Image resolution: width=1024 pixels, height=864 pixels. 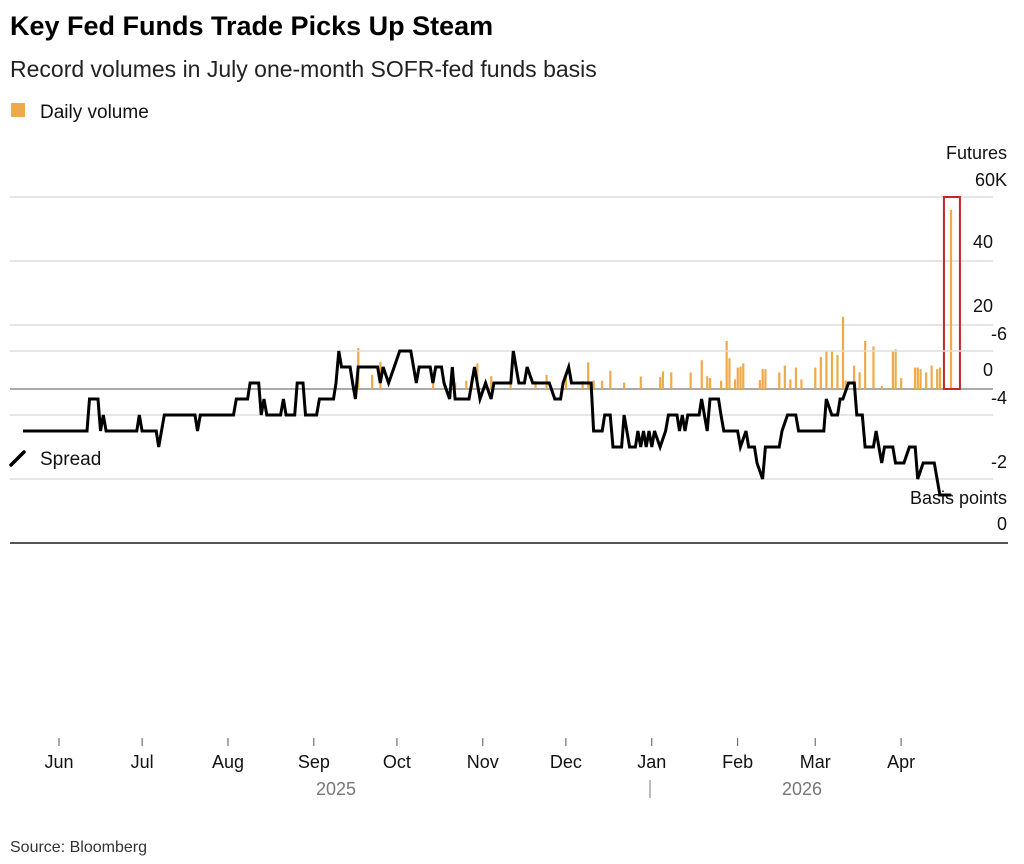 I want to click on x-tick-label: Sep, so click(x=314, y=762).